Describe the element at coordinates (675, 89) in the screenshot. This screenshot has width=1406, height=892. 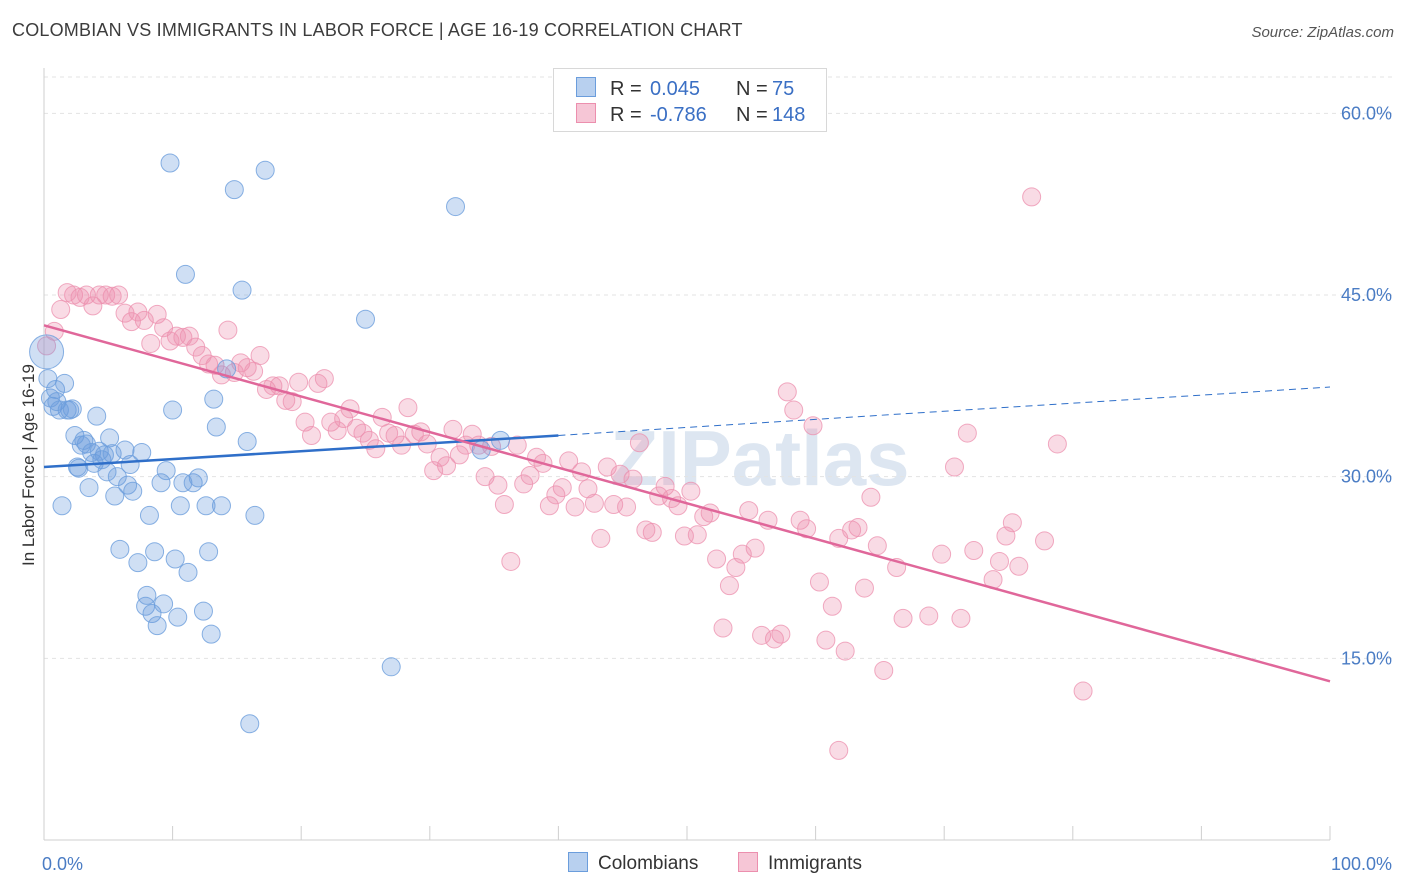
I see `legend-r-value: 0.045` at that location.